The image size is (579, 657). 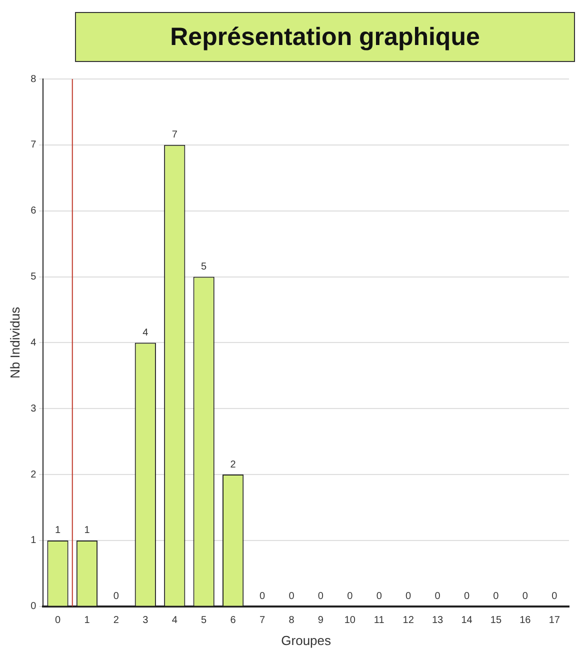 I want to click on x-tick-label: 15, so click(x=496, y=620).